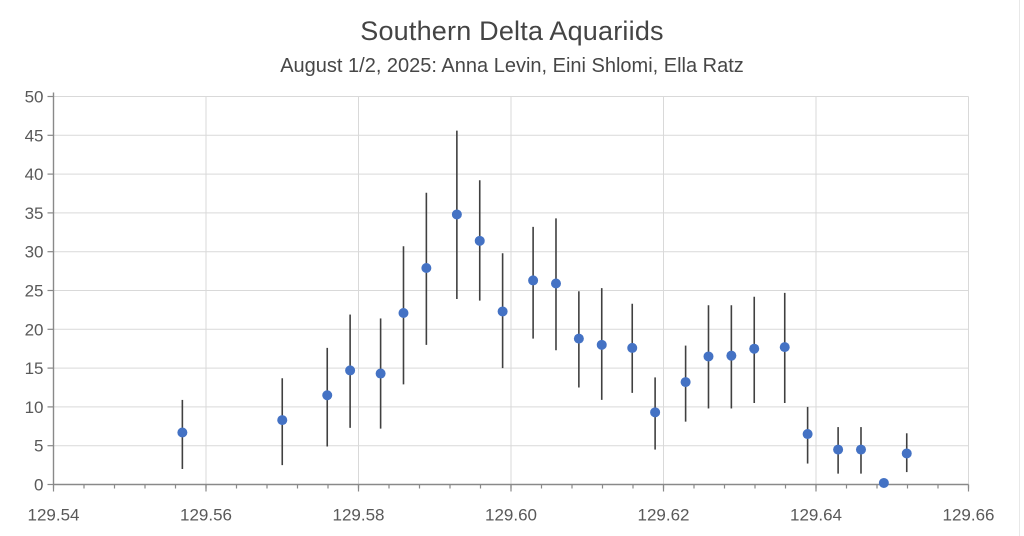 The height and width of the screenshot is (536, 1024). Describe the element at coordinates (512, 31) in the screenshot. I see `chart-title: Southern Delta Aquariids` at that location.